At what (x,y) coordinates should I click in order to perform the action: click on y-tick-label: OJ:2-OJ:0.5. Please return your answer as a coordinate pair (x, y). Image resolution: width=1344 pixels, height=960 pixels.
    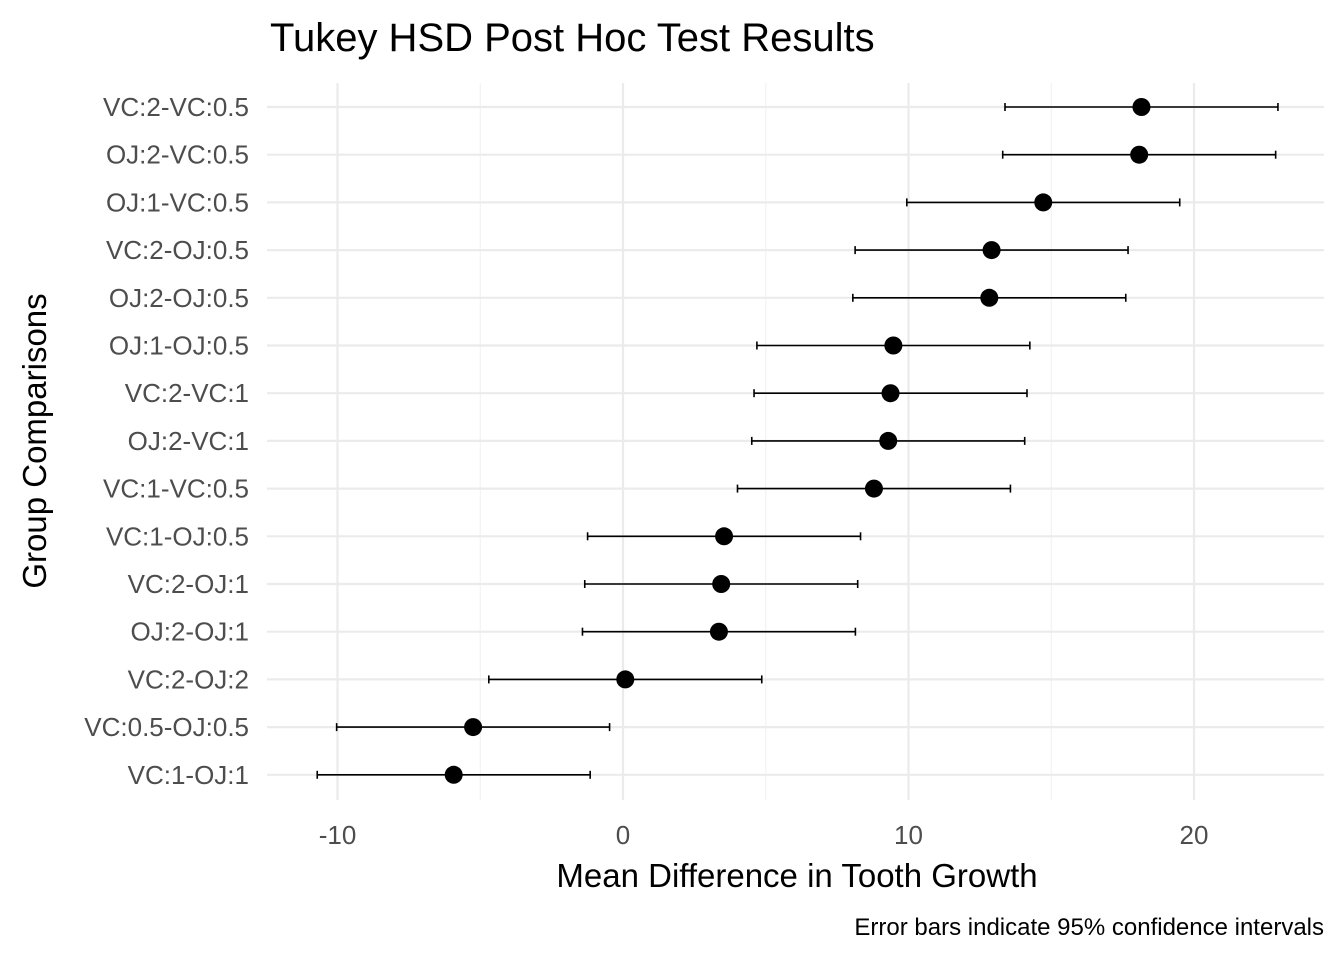
    Looking at the image, I should click on (179, 298).